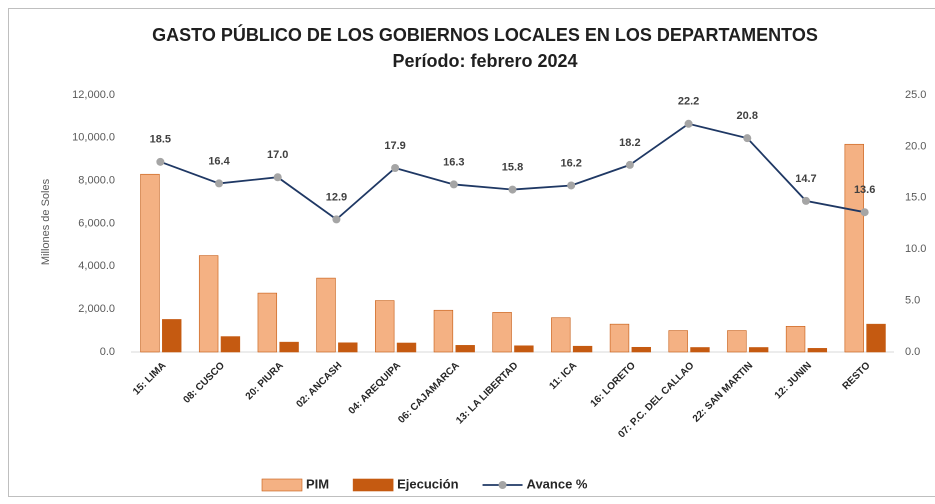  I want to click on value-label: 18.2, so click(629, 143).